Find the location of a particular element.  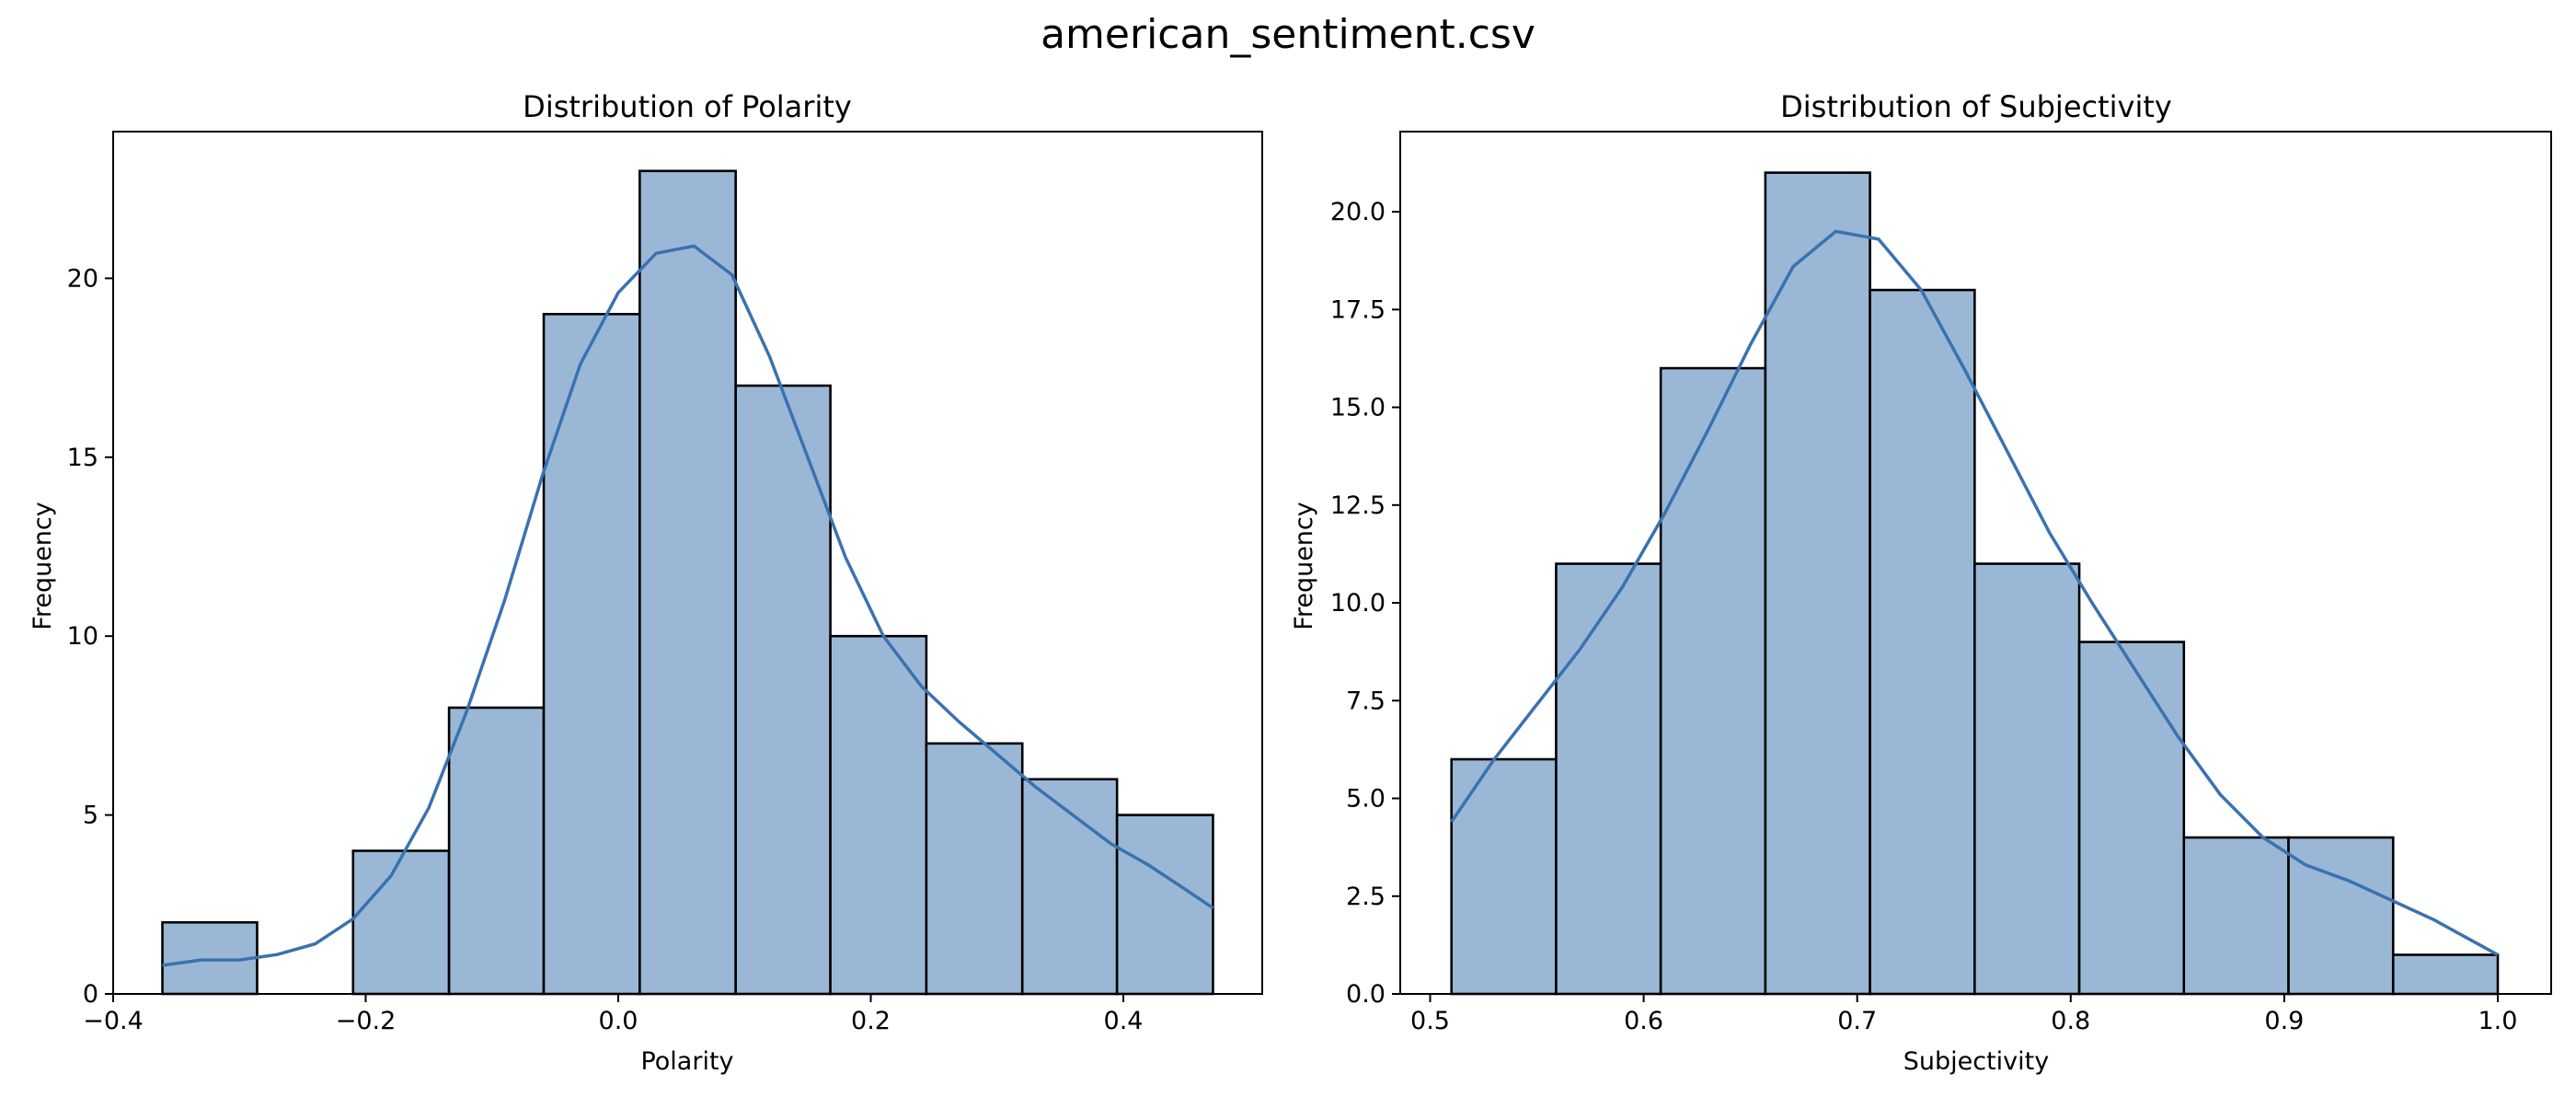

polarity-x-axis-label: Polarity is located at coordinates (686, 1061).